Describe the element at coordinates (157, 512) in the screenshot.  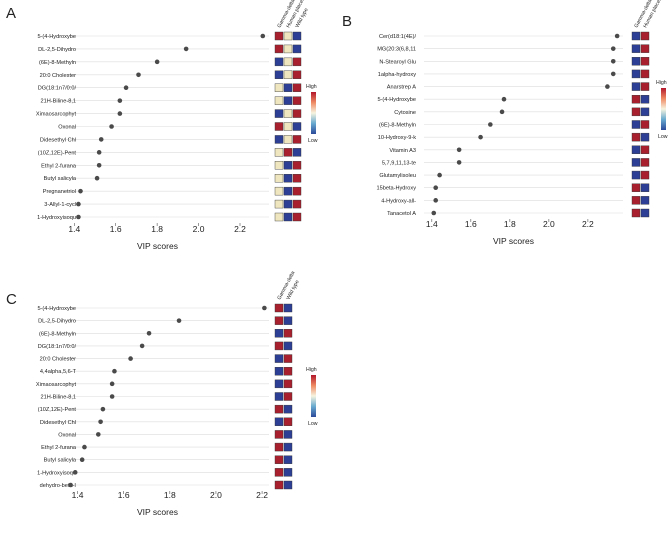
I see `x-axis-label: VIP scores` at that location.